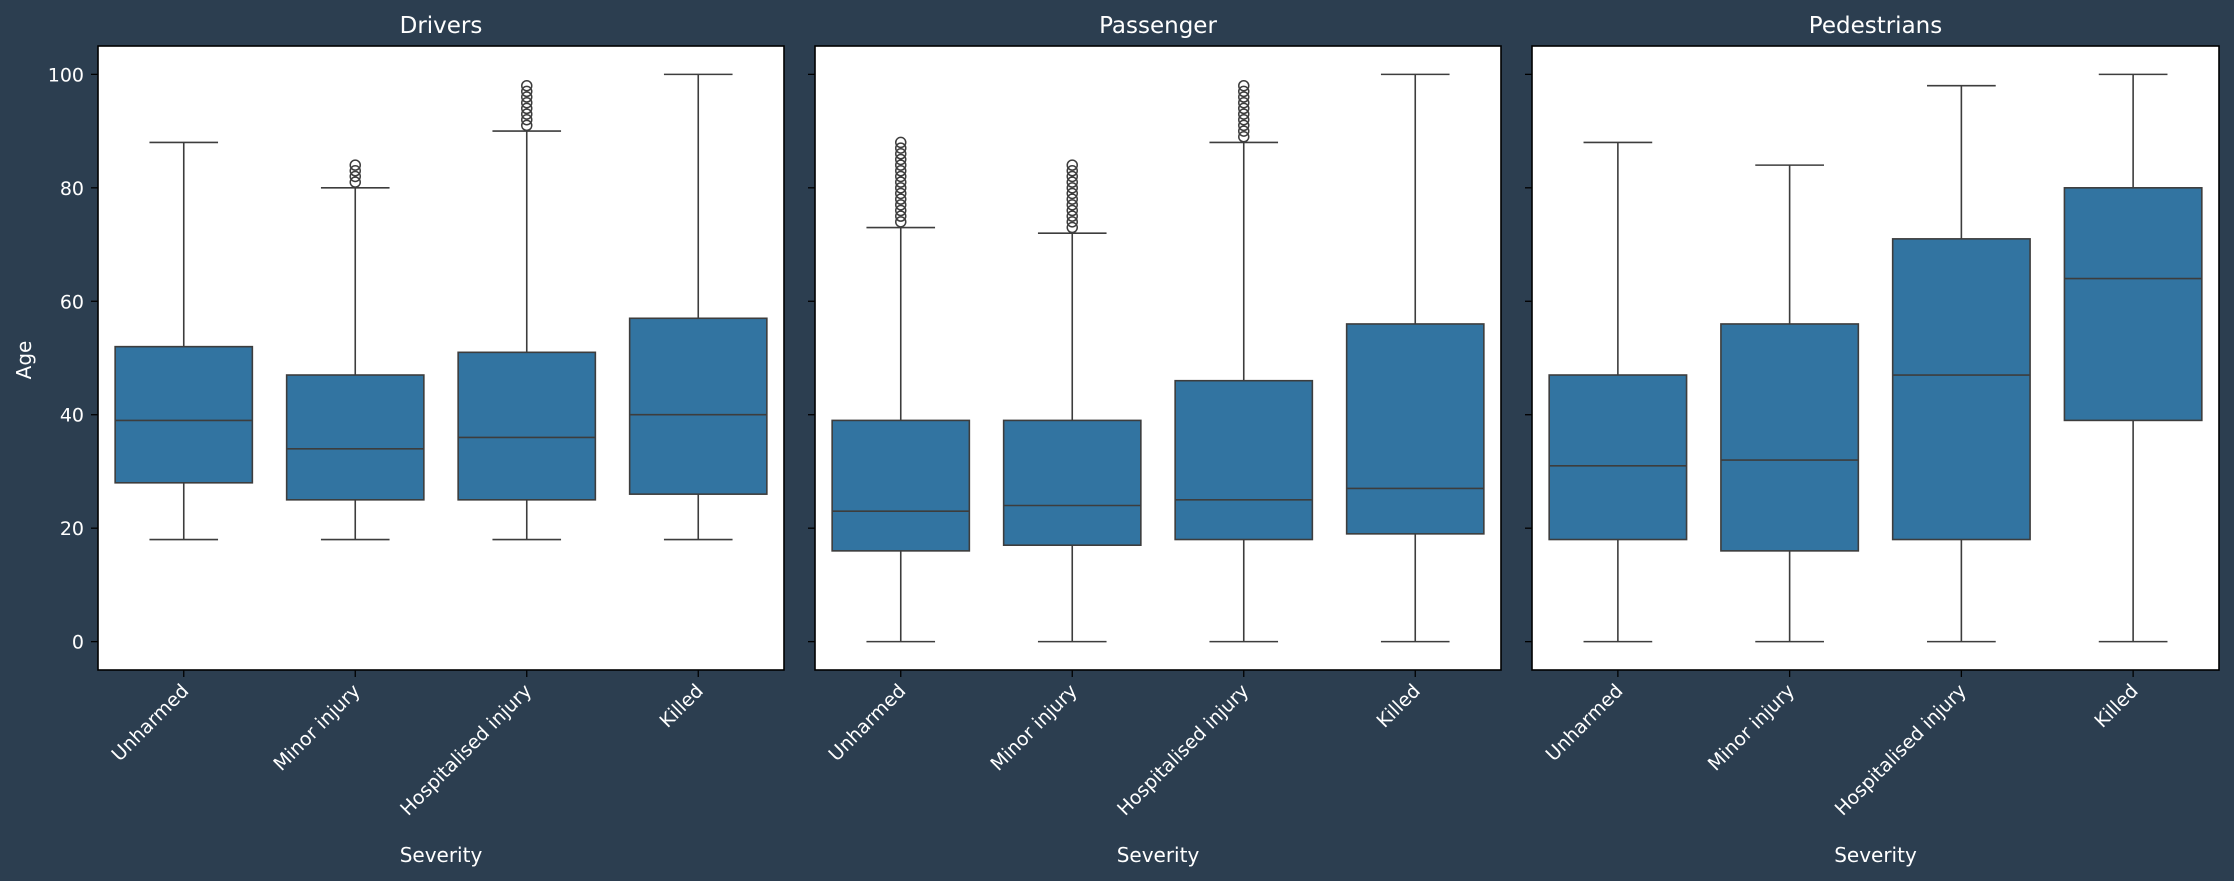 This screenshot has width=2234, height=881. What do you see at coordinates (1158, 26) in the screenshot?
I see `panel-title: Passenger` at bounding box center [1158, 26].